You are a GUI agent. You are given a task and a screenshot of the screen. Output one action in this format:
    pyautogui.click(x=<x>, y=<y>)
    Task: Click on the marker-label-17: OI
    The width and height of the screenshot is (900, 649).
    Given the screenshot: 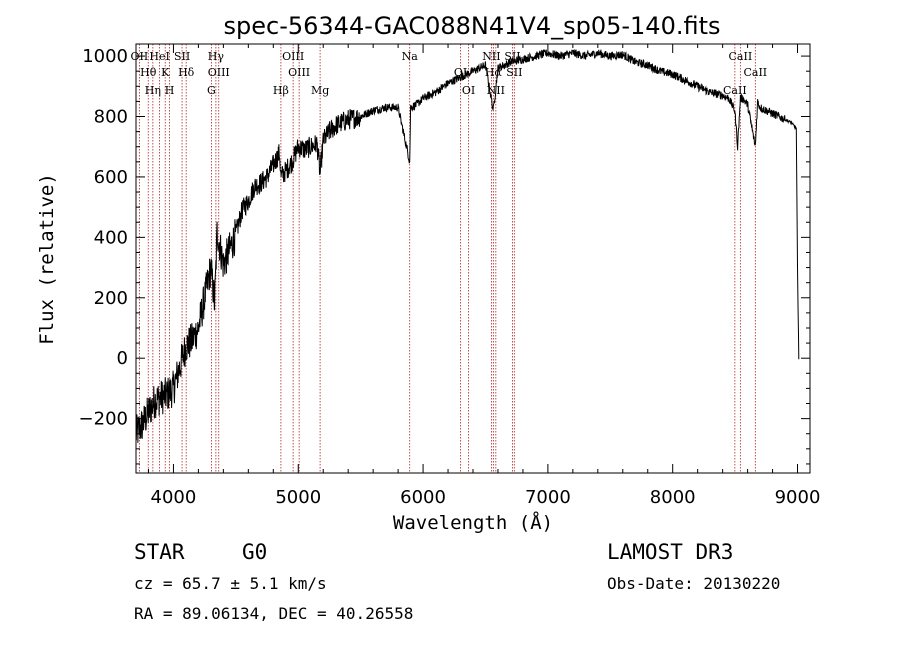 What is the action you would take?
    pyautogui.click(x=468, y=90)
    